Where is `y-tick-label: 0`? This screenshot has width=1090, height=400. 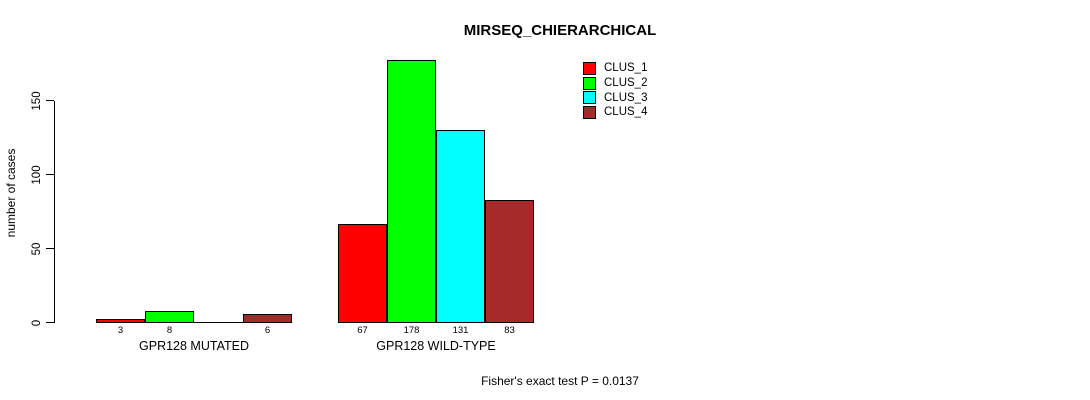
y-tick-label: 0 is located at coordinates (37, 323).